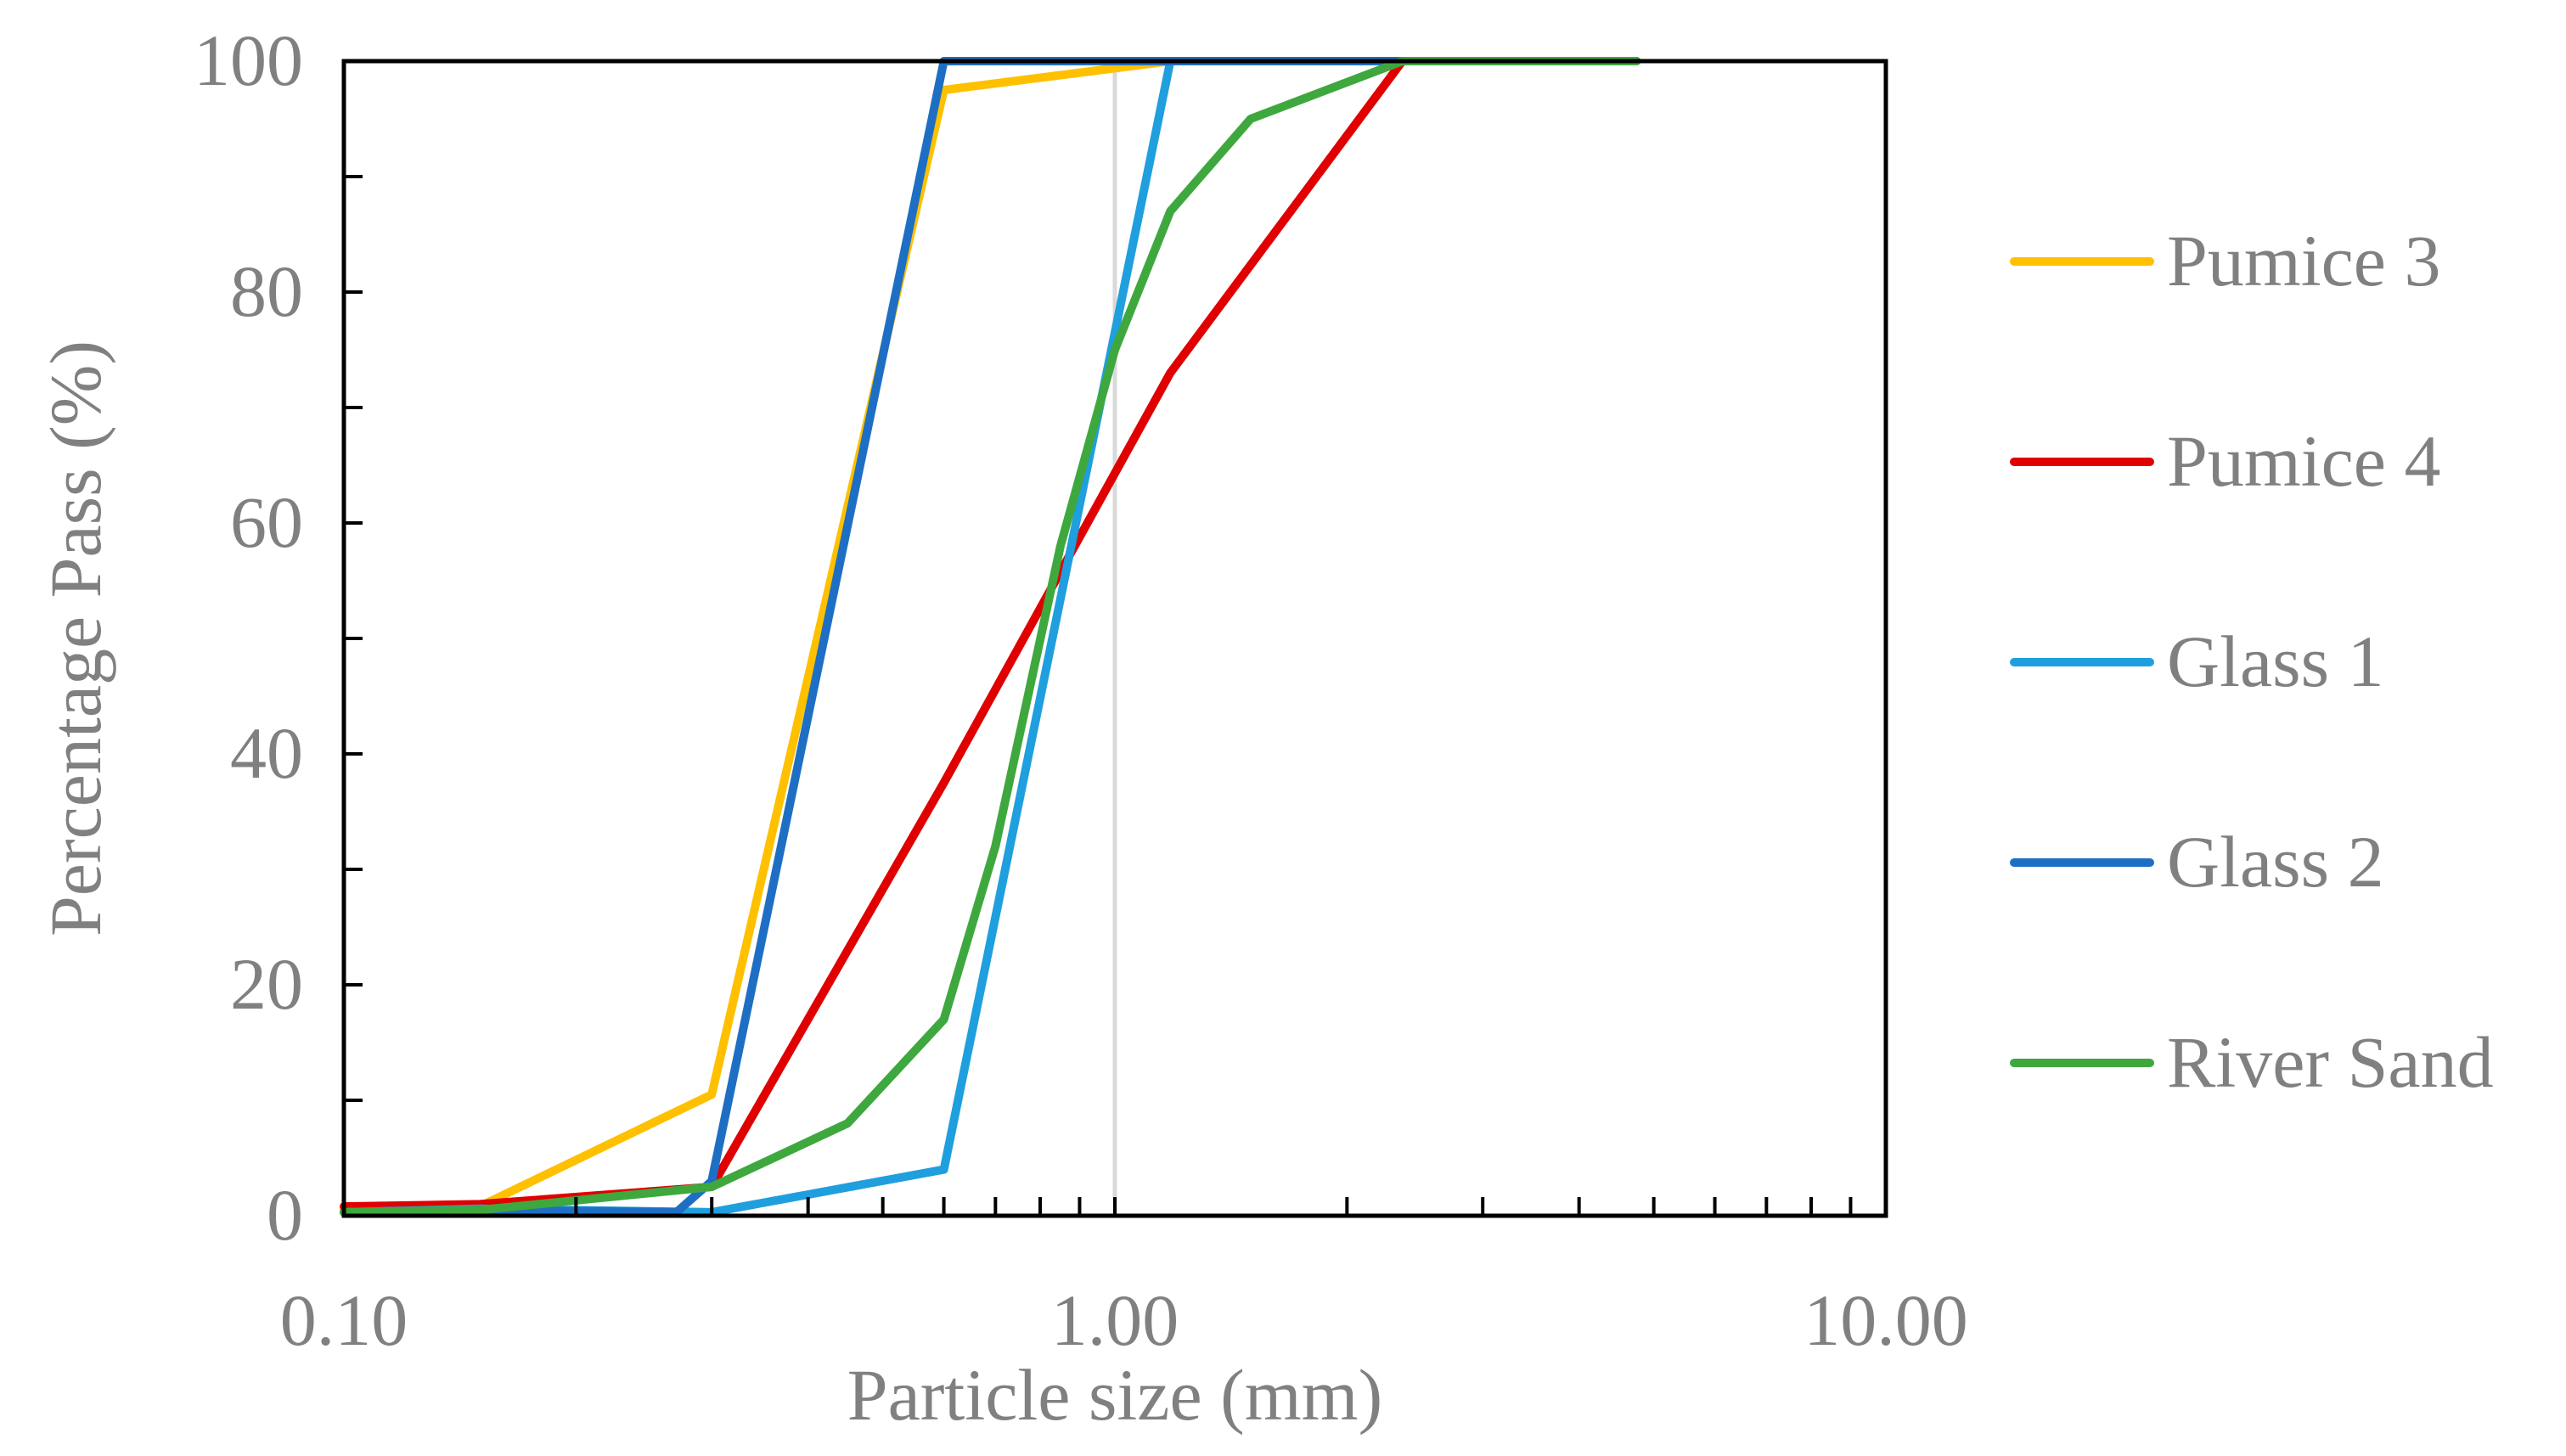 This screenshot has height=1456, width=2566. What do you see at coordinates (344, 1320) in the screenshot?
I see `x-tick-label: 0.10` at bounding box center [344, 1320].